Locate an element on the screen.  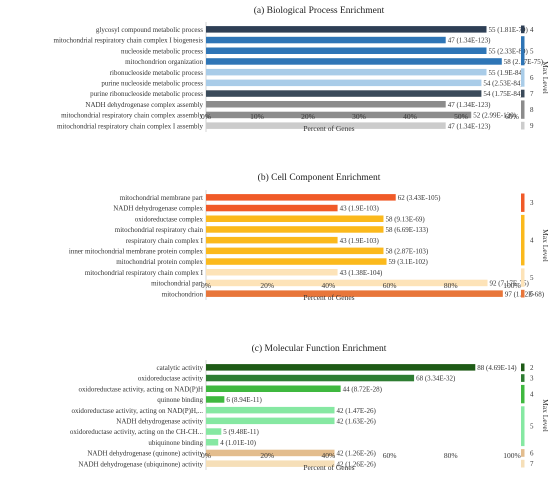
legend-level-label: 2 is located at coordinates (532, 368).